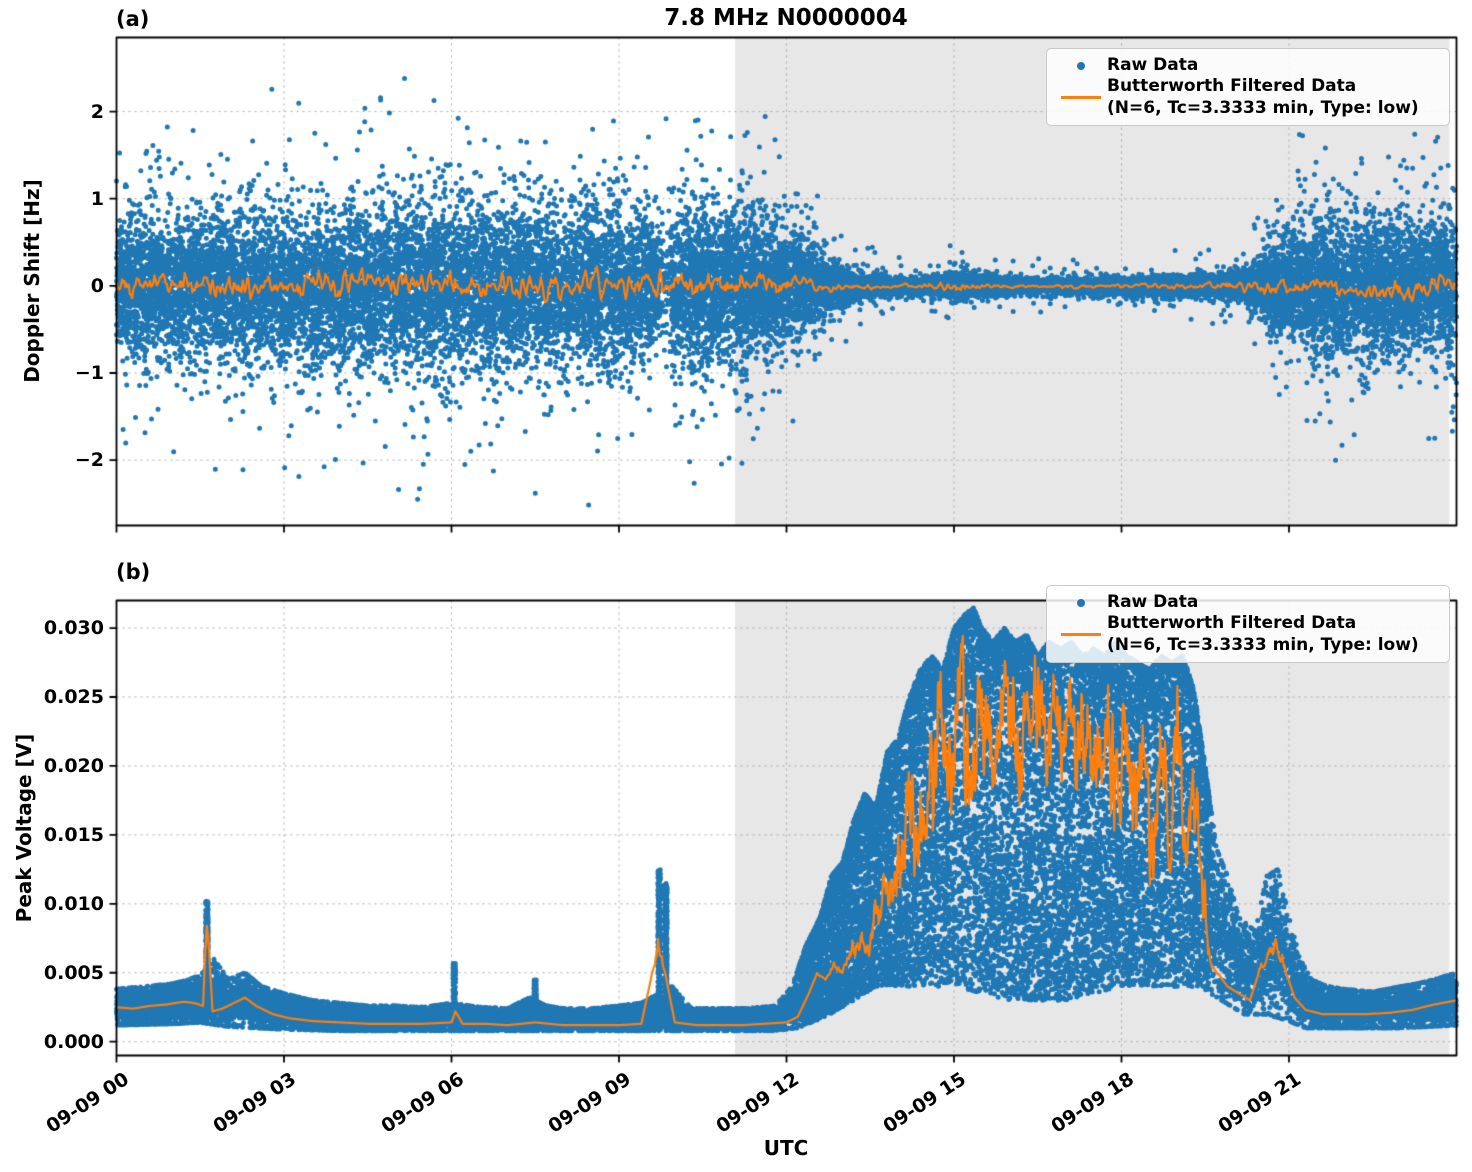 The width and height of the screenshot is (1472, 1172). I want to click on panel-a-y-tick-label: 1, so click(97, 198).